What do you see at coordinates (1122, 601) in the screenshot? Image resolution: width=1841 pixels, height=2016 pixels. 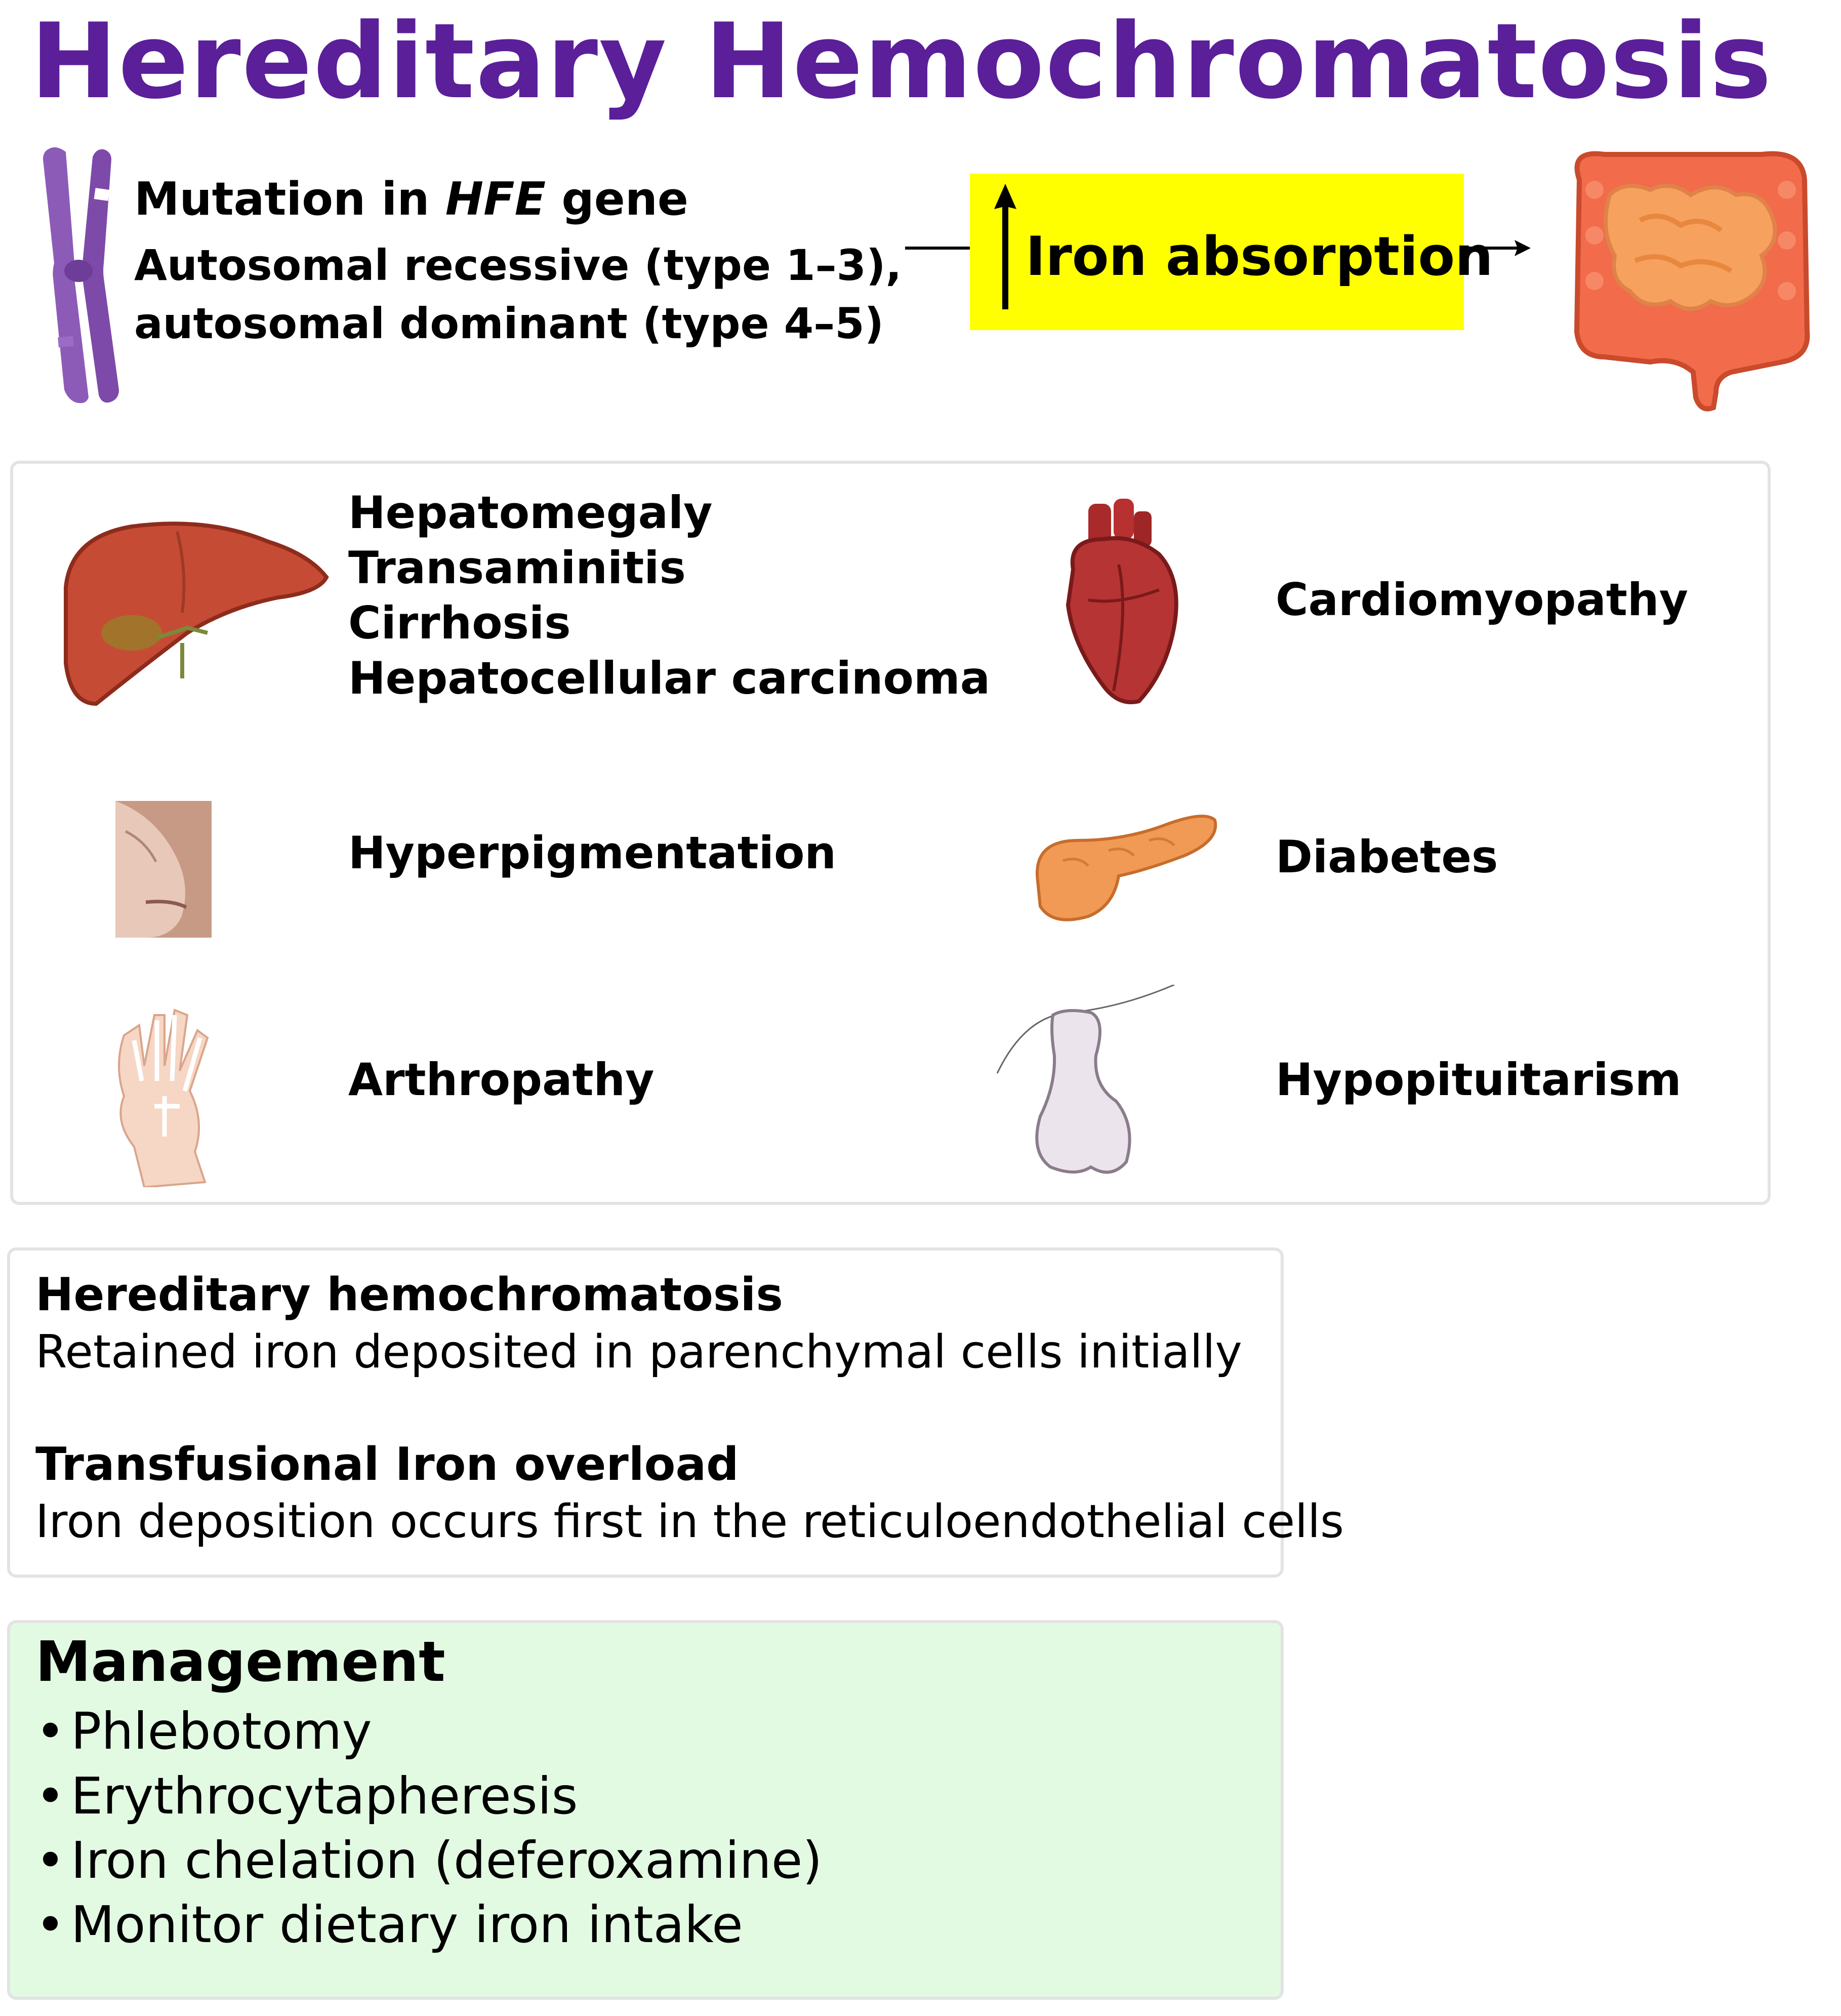 I see `heart-icon` at bounding box center [1122, 601].